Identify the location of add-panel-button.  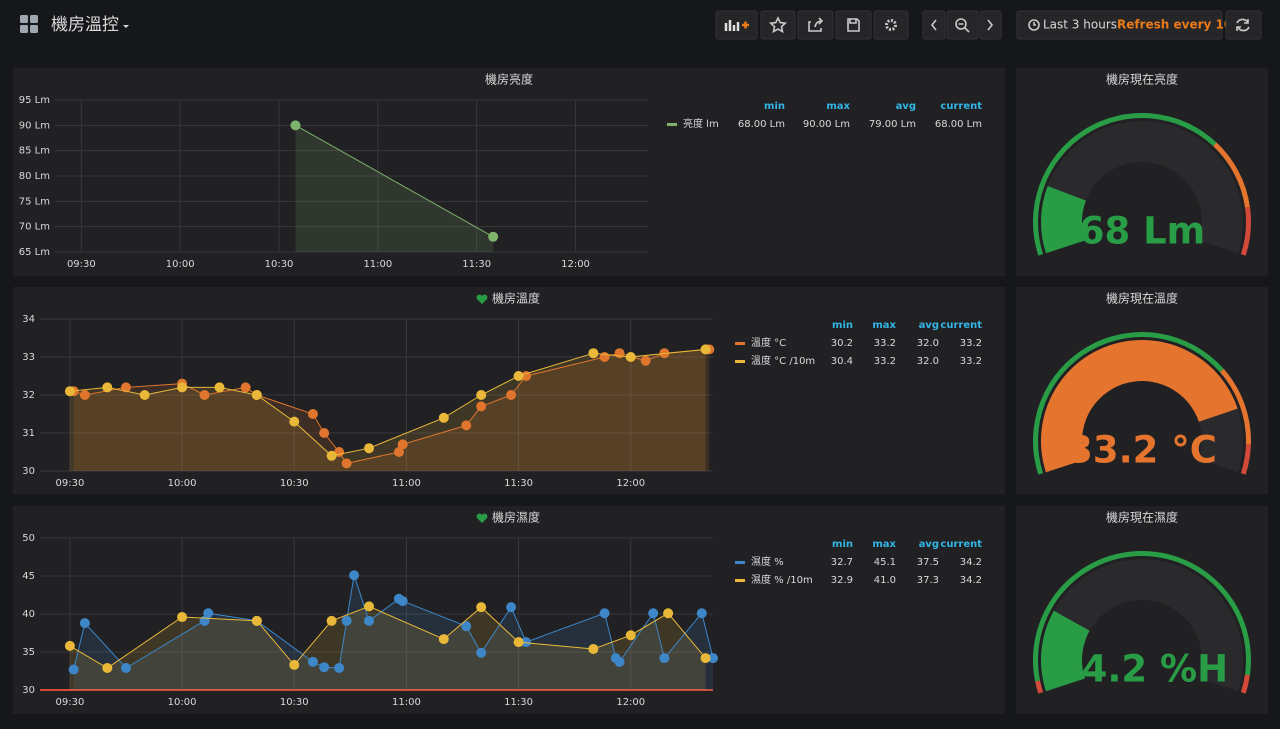
(736, 25).